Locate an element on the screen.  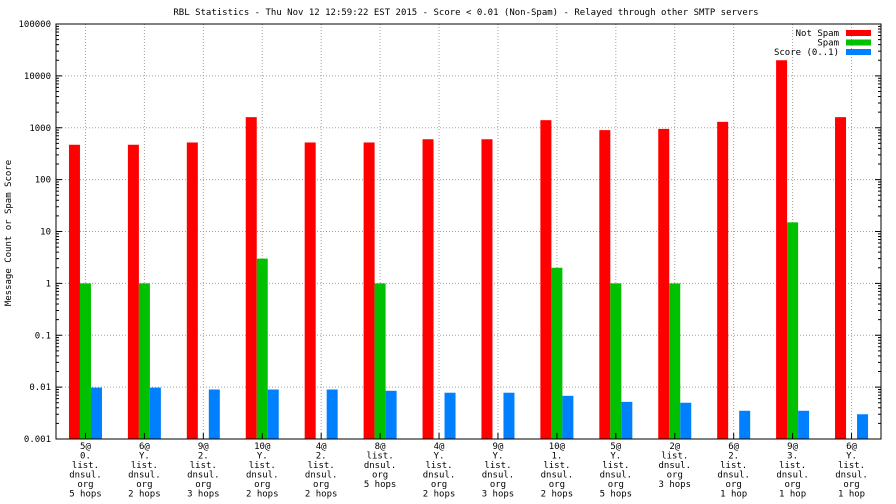
y-tick-label: 100000 is located at coordinates (34, 25).